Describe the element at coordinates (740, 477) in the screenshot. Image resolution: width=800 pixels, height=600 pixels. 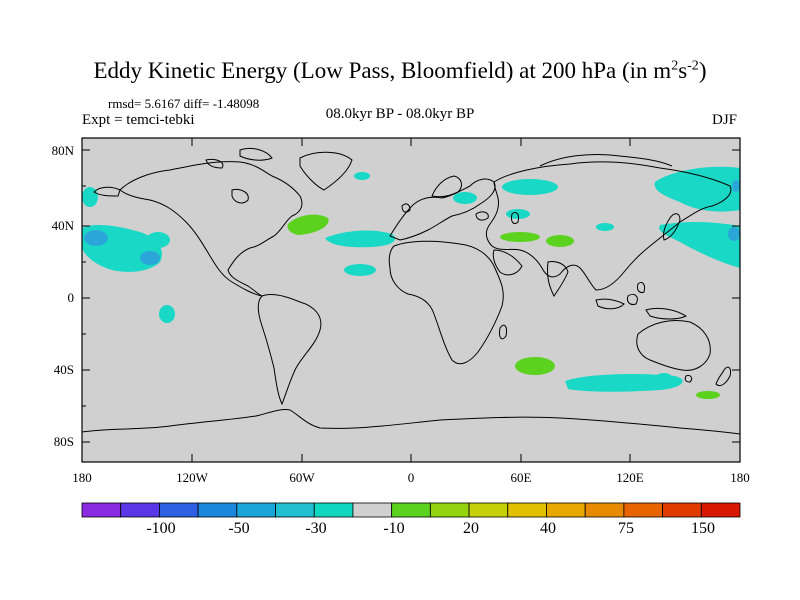
I see `lon-label-180e: 180` at that location.